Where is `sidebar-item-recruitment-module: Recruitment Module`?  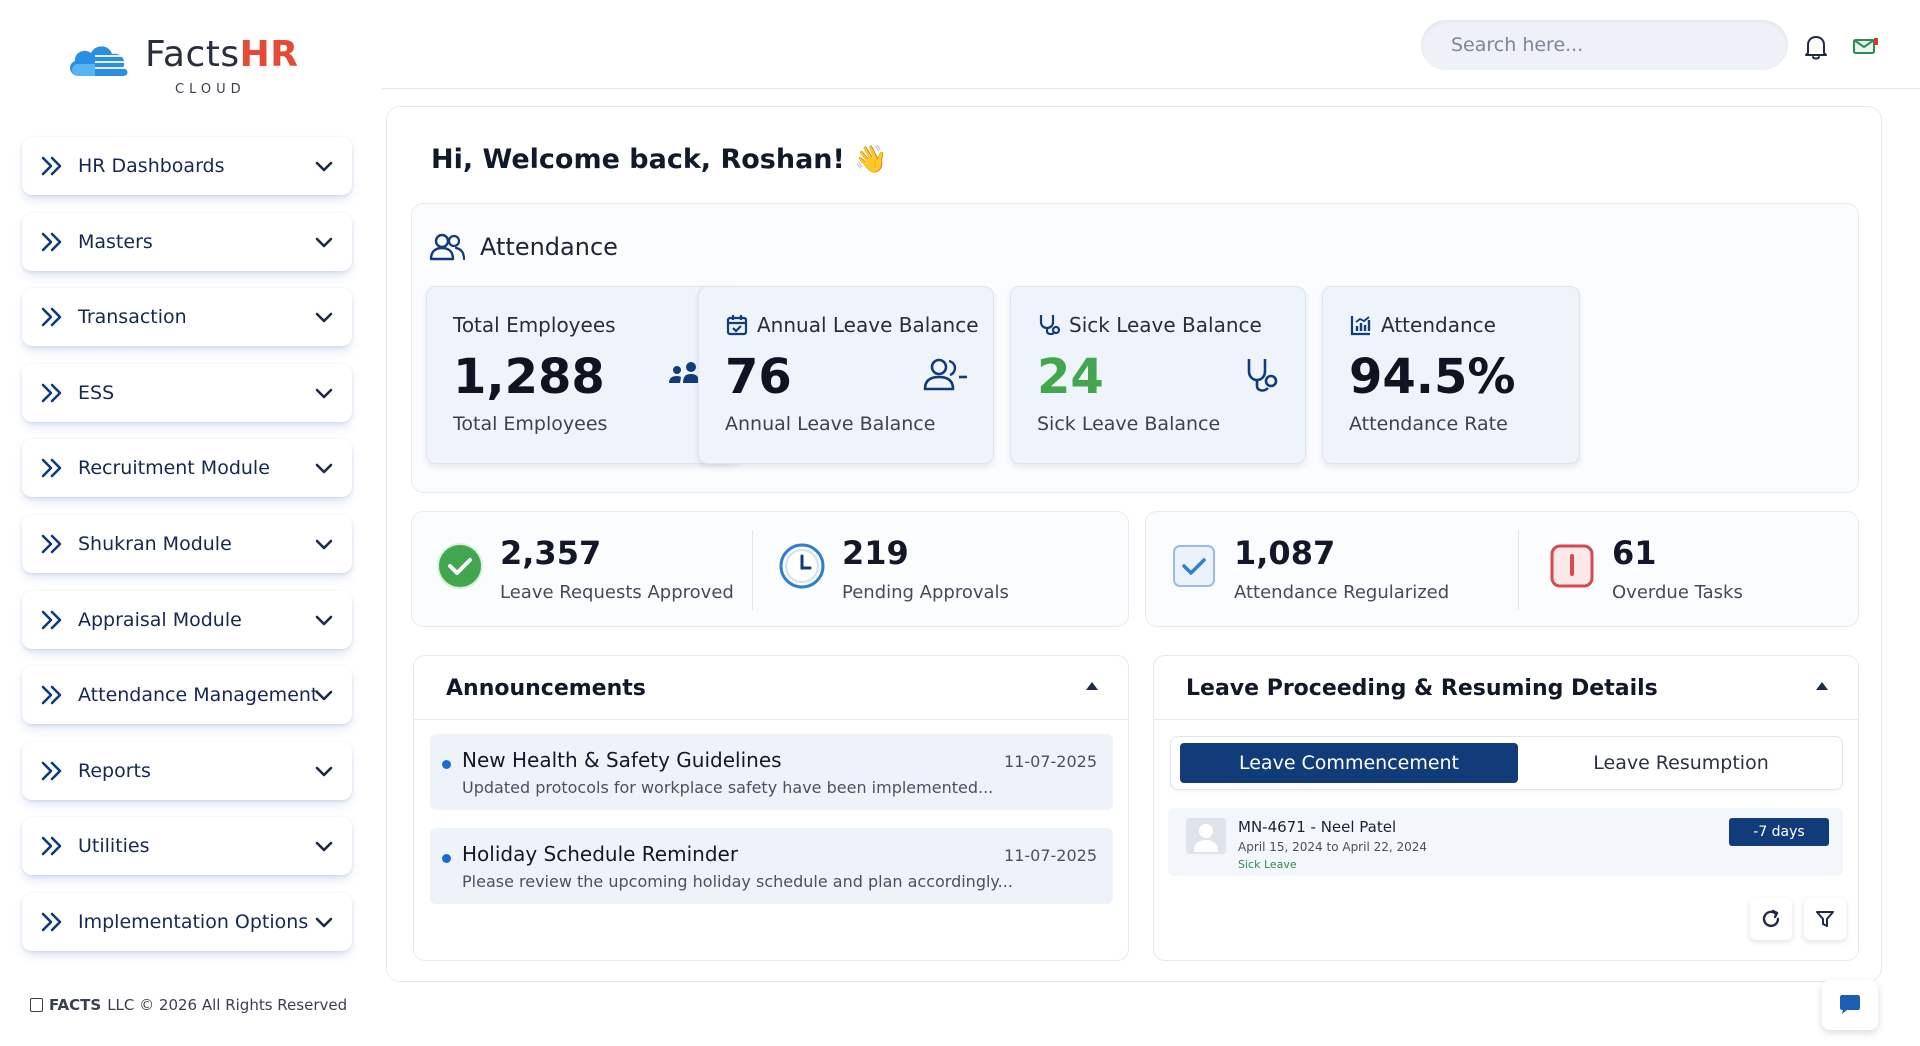 sidebar-item-recruitment-module: Recruitment Module is located at coordinates (187, 468).